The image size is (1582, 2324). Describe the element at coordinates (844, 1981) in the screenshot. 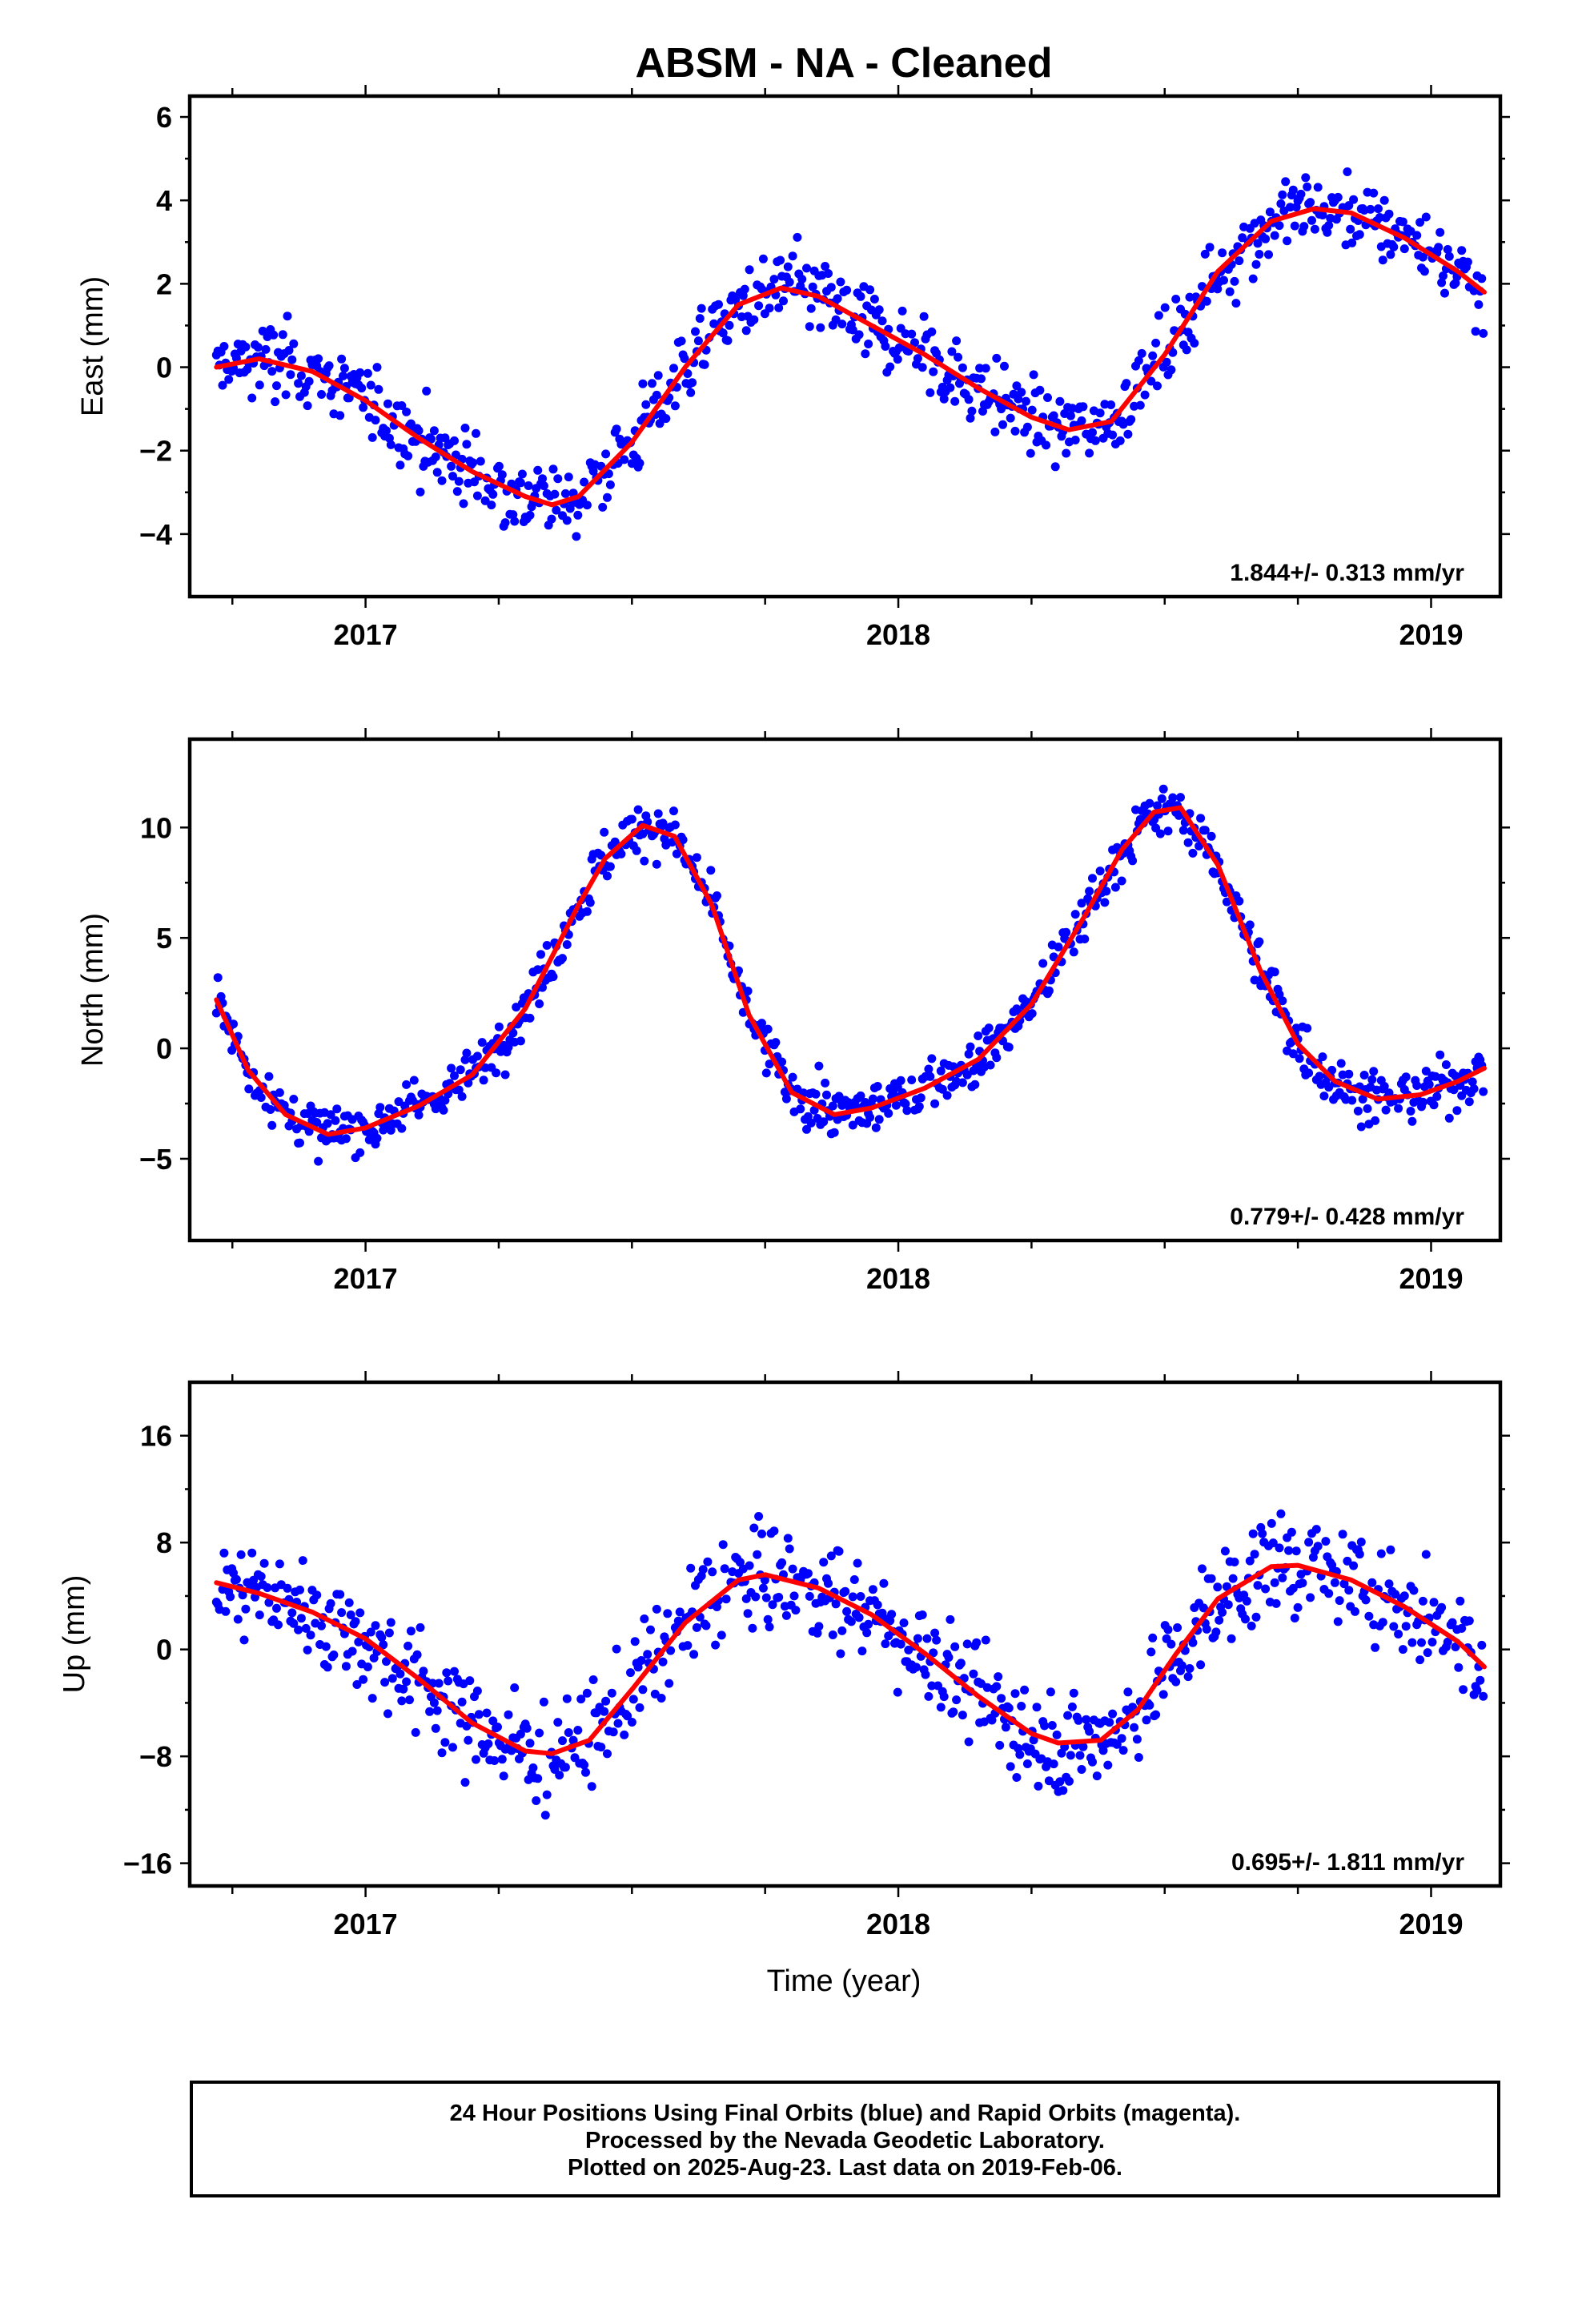

I see `x-axis-title: Time (year)` at that location.